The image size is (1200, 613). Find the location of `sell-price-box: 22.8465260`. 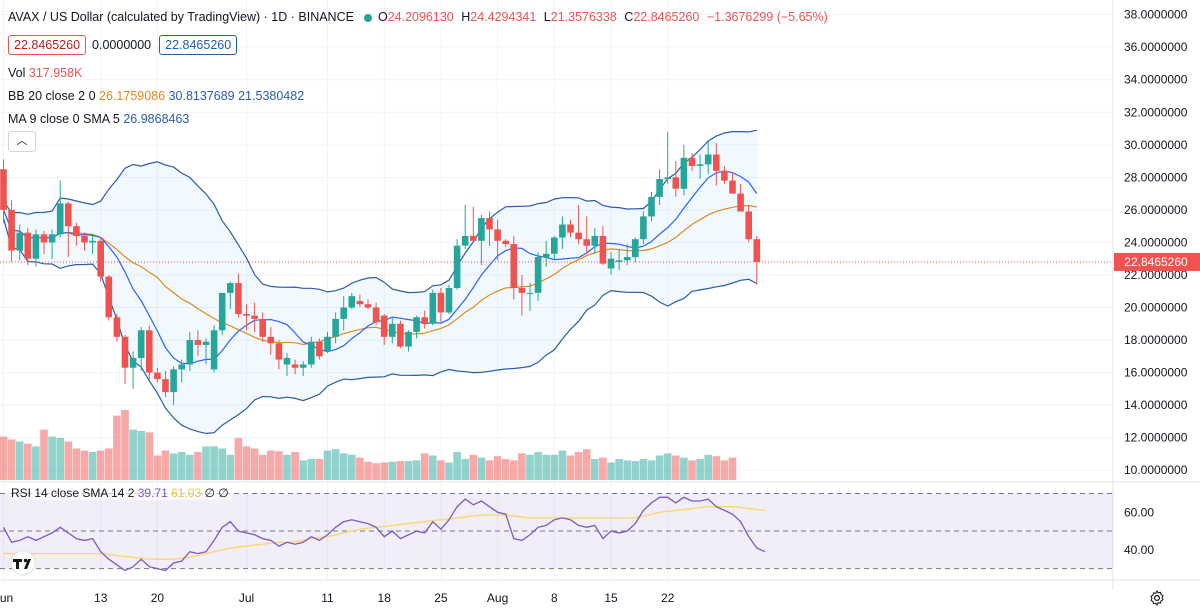

sell-price-box: 22.8465260 is located at coordinates (47, 45).